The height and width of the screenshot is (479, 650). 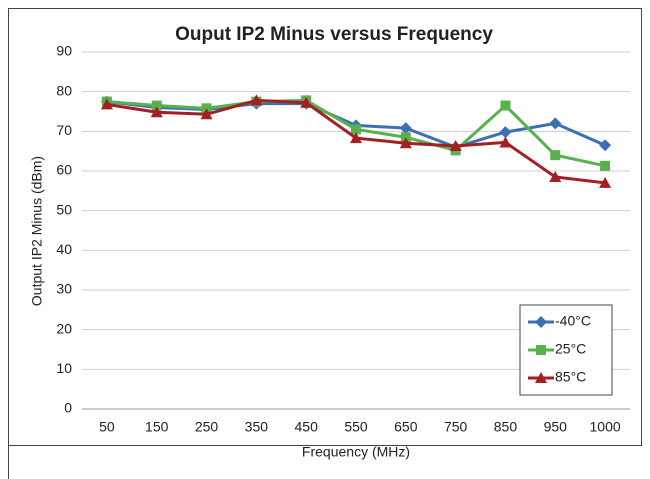 I want to click on y-axis-label: Output IP2 Minus (dBm), so click(x=37, y=231).